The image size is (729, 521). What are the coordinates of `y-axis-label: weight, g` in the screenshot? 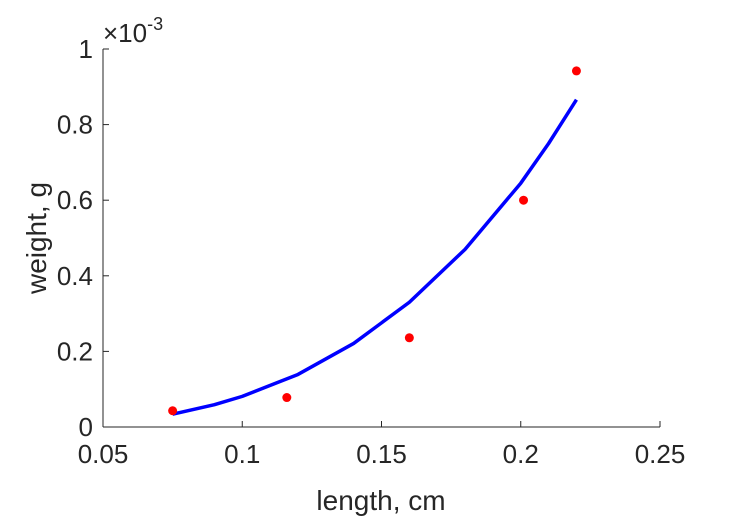 It's located at (36, 238).